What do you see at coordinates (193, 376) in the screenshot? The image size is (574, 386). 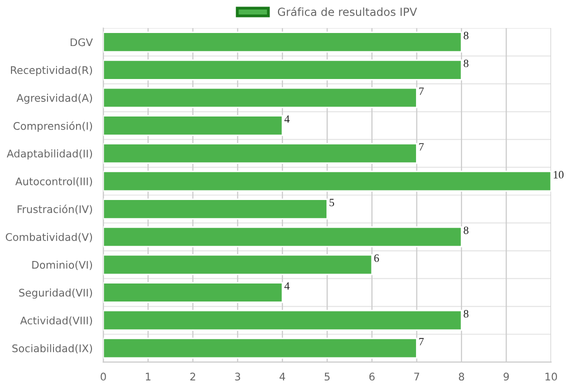 I see `x-tick-label: 2` at bounding box center [193, 376].